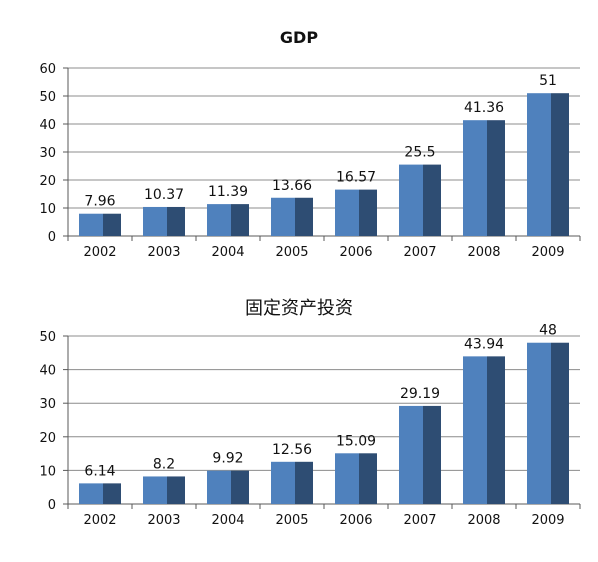 The height and width of the screenshot is (562, 598). What do you see at coordinates (99, 471) in the screenshot?
I see `data-label: 6.14` at bounding box center [99, 471].